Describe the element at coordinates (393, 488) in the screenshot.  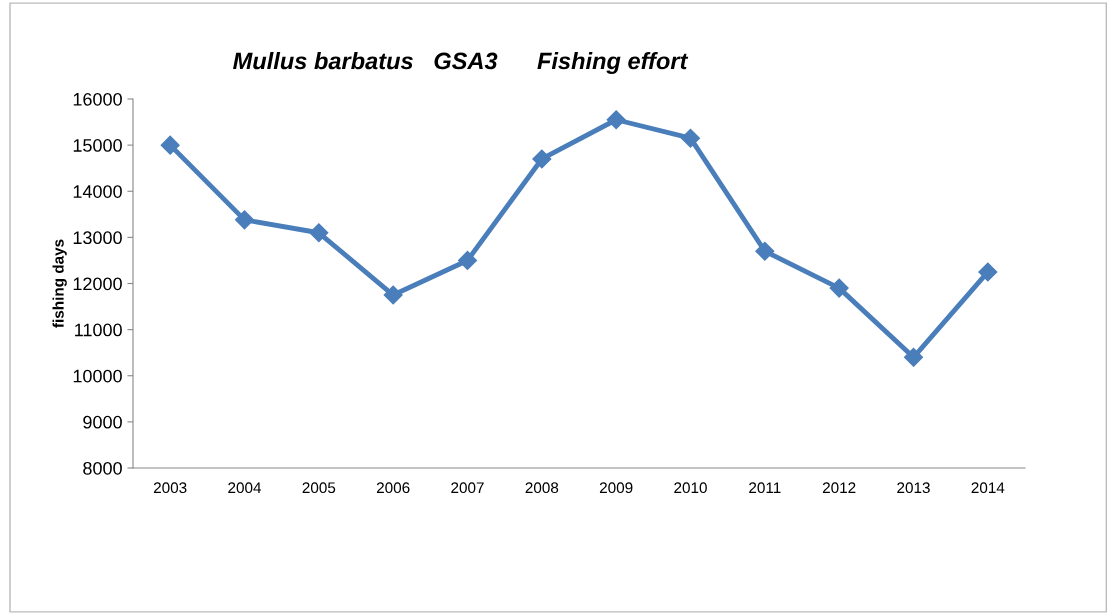
I see `x-tick-label: 2006` at that location.